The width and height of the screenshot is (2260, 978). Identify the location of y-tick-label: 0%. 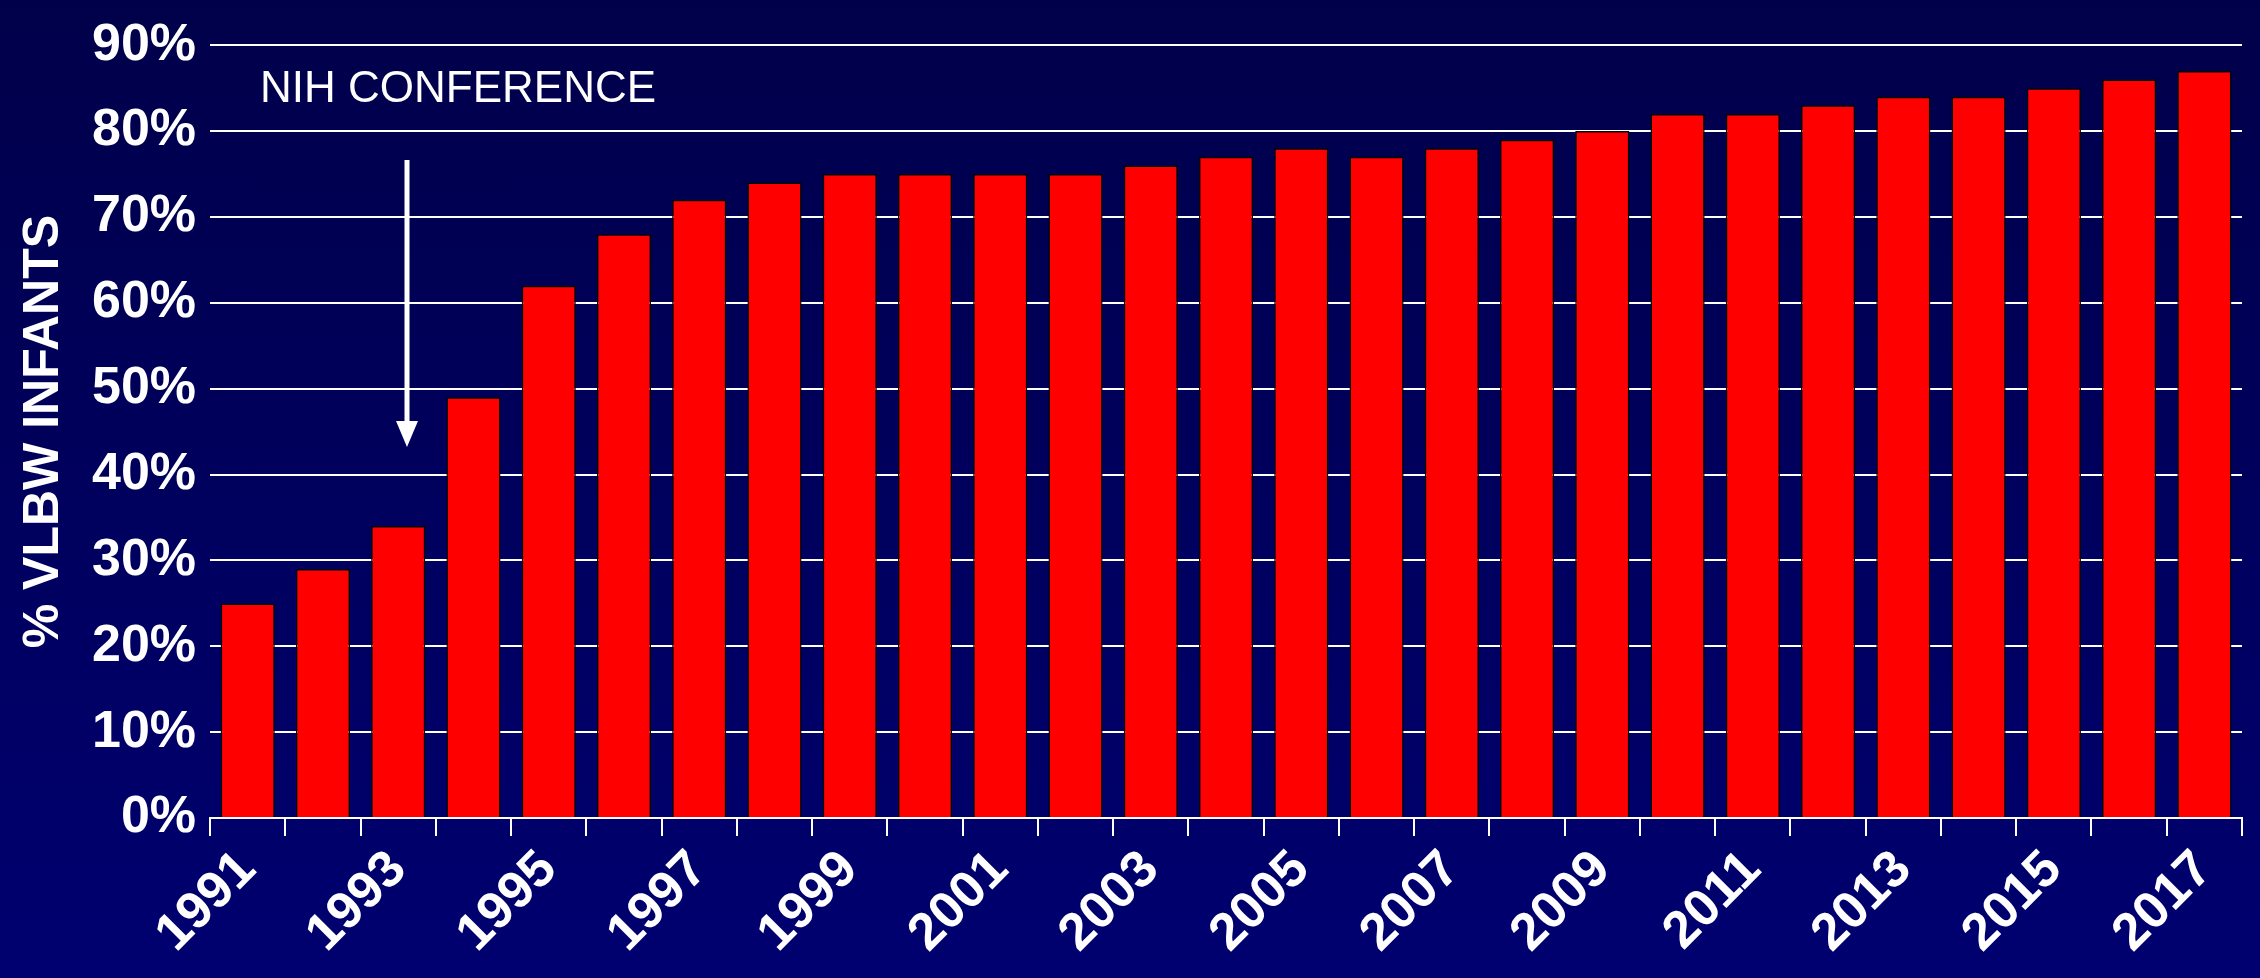
(158, 814).